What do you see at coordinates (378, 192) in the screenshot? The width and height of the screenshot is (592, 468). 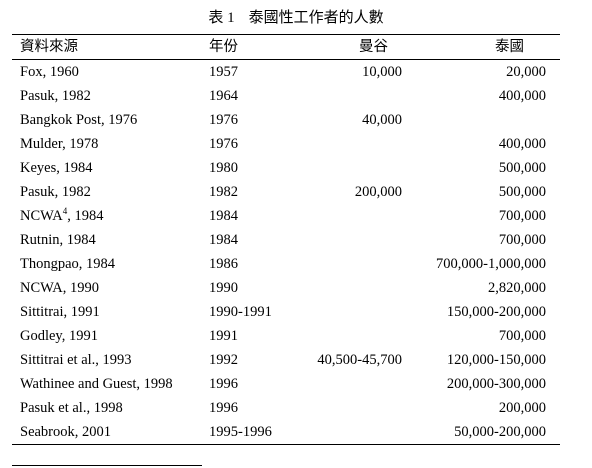 I see `cell-bangkok: 200,000` at bounding box center [378, 192].